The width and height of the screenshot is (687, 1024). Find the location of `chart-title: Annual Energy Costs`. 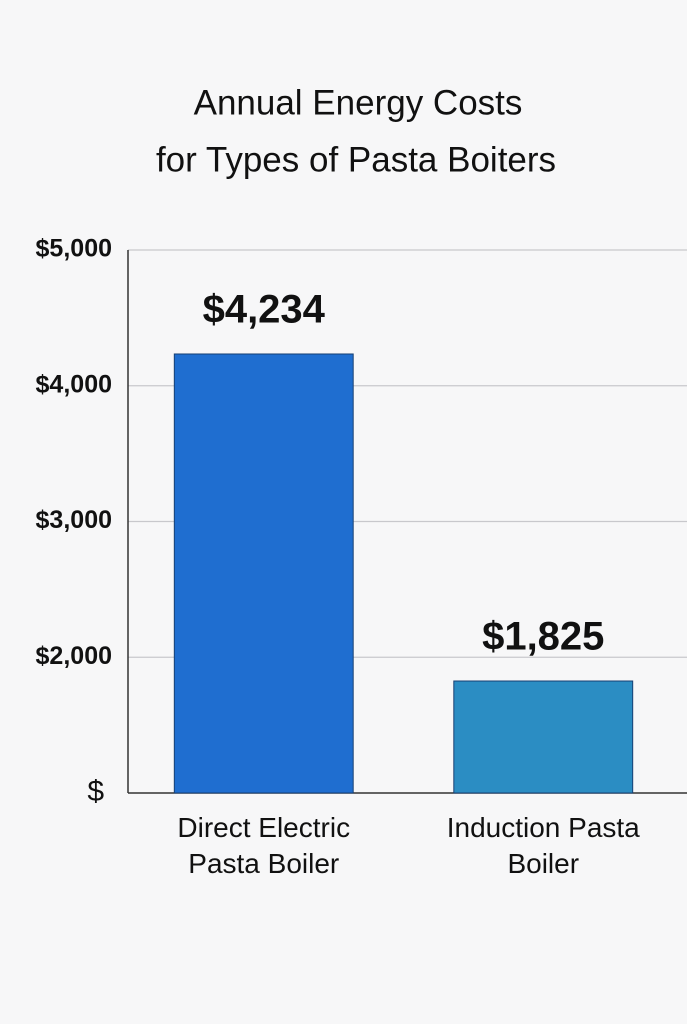

chart-title: Annual Energy Costs is located at coordinates (358, 102).